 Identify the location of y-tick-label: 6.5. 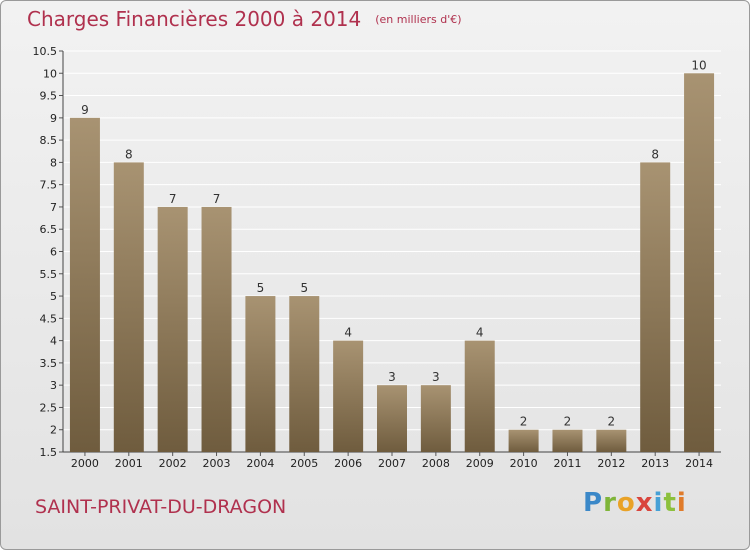
(49, 229).